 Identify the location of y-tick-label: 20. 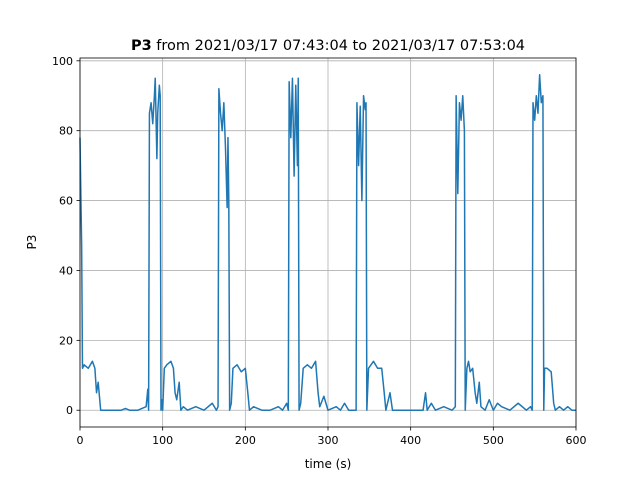
(66, 340).